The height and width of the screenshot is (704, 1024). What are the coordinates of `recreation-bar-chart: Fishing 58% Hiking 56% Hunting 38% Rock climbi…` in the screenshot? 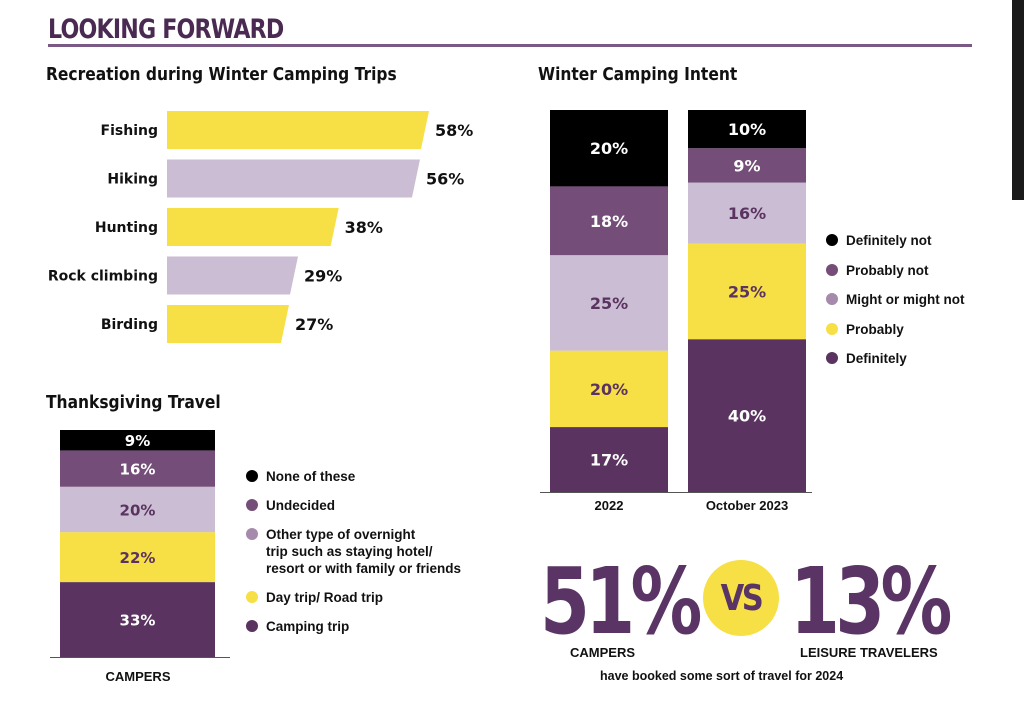 It's located at (260, 227).